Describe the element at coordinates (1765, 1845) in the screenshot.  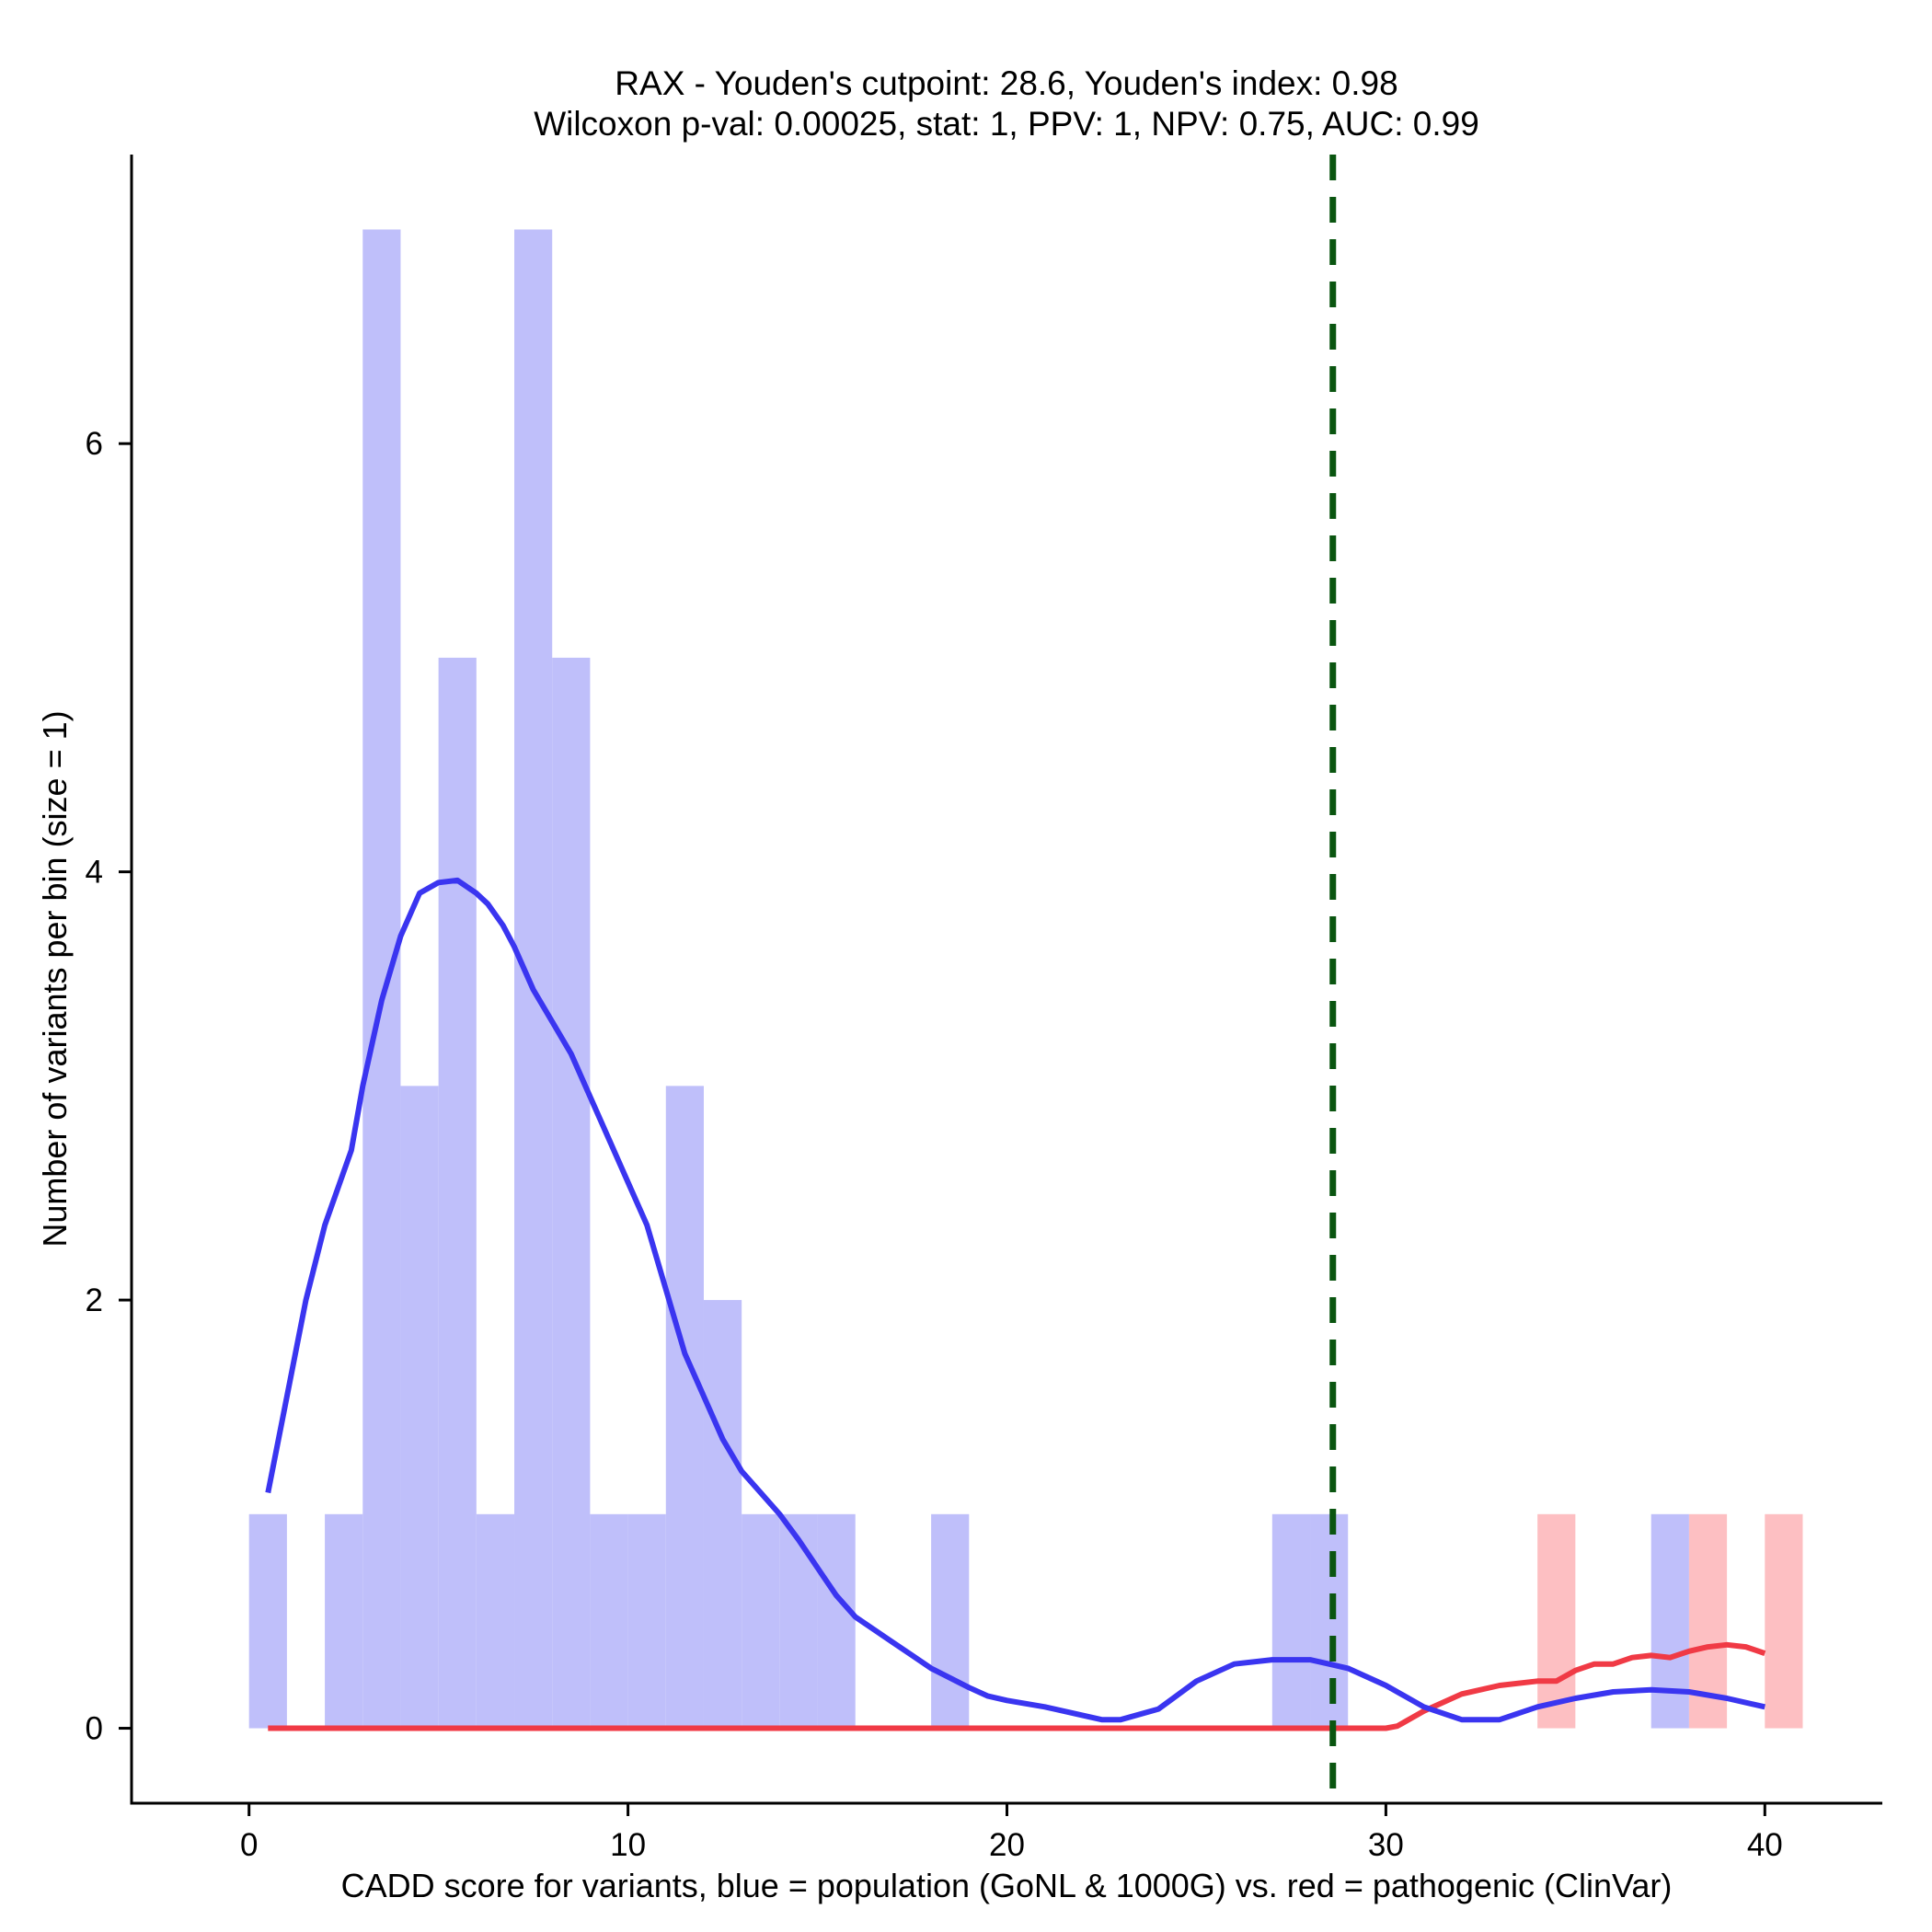
I see `x-tick-label: 40` at that location.